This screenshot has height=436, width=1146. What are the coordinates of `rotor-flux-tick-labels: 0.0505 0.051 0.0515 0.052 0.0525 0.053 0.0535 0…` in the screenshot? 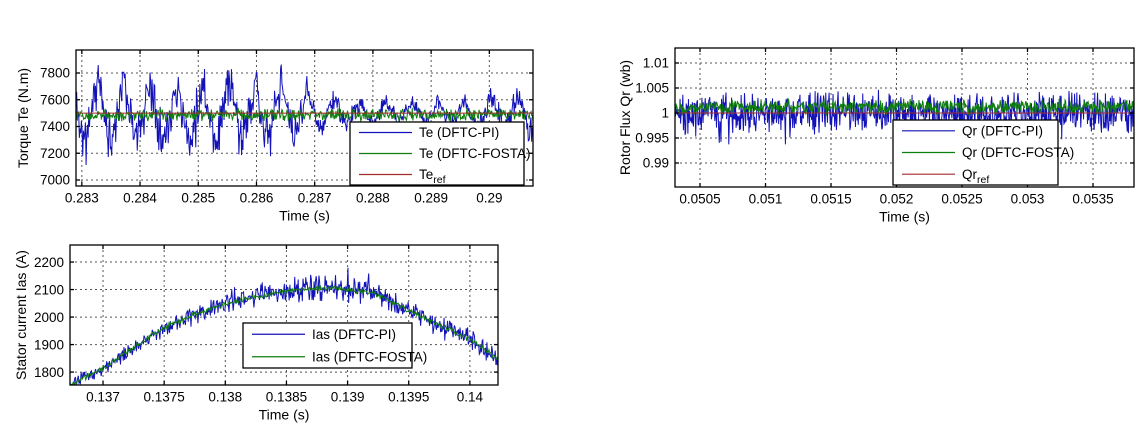 It's located at (874, 131).